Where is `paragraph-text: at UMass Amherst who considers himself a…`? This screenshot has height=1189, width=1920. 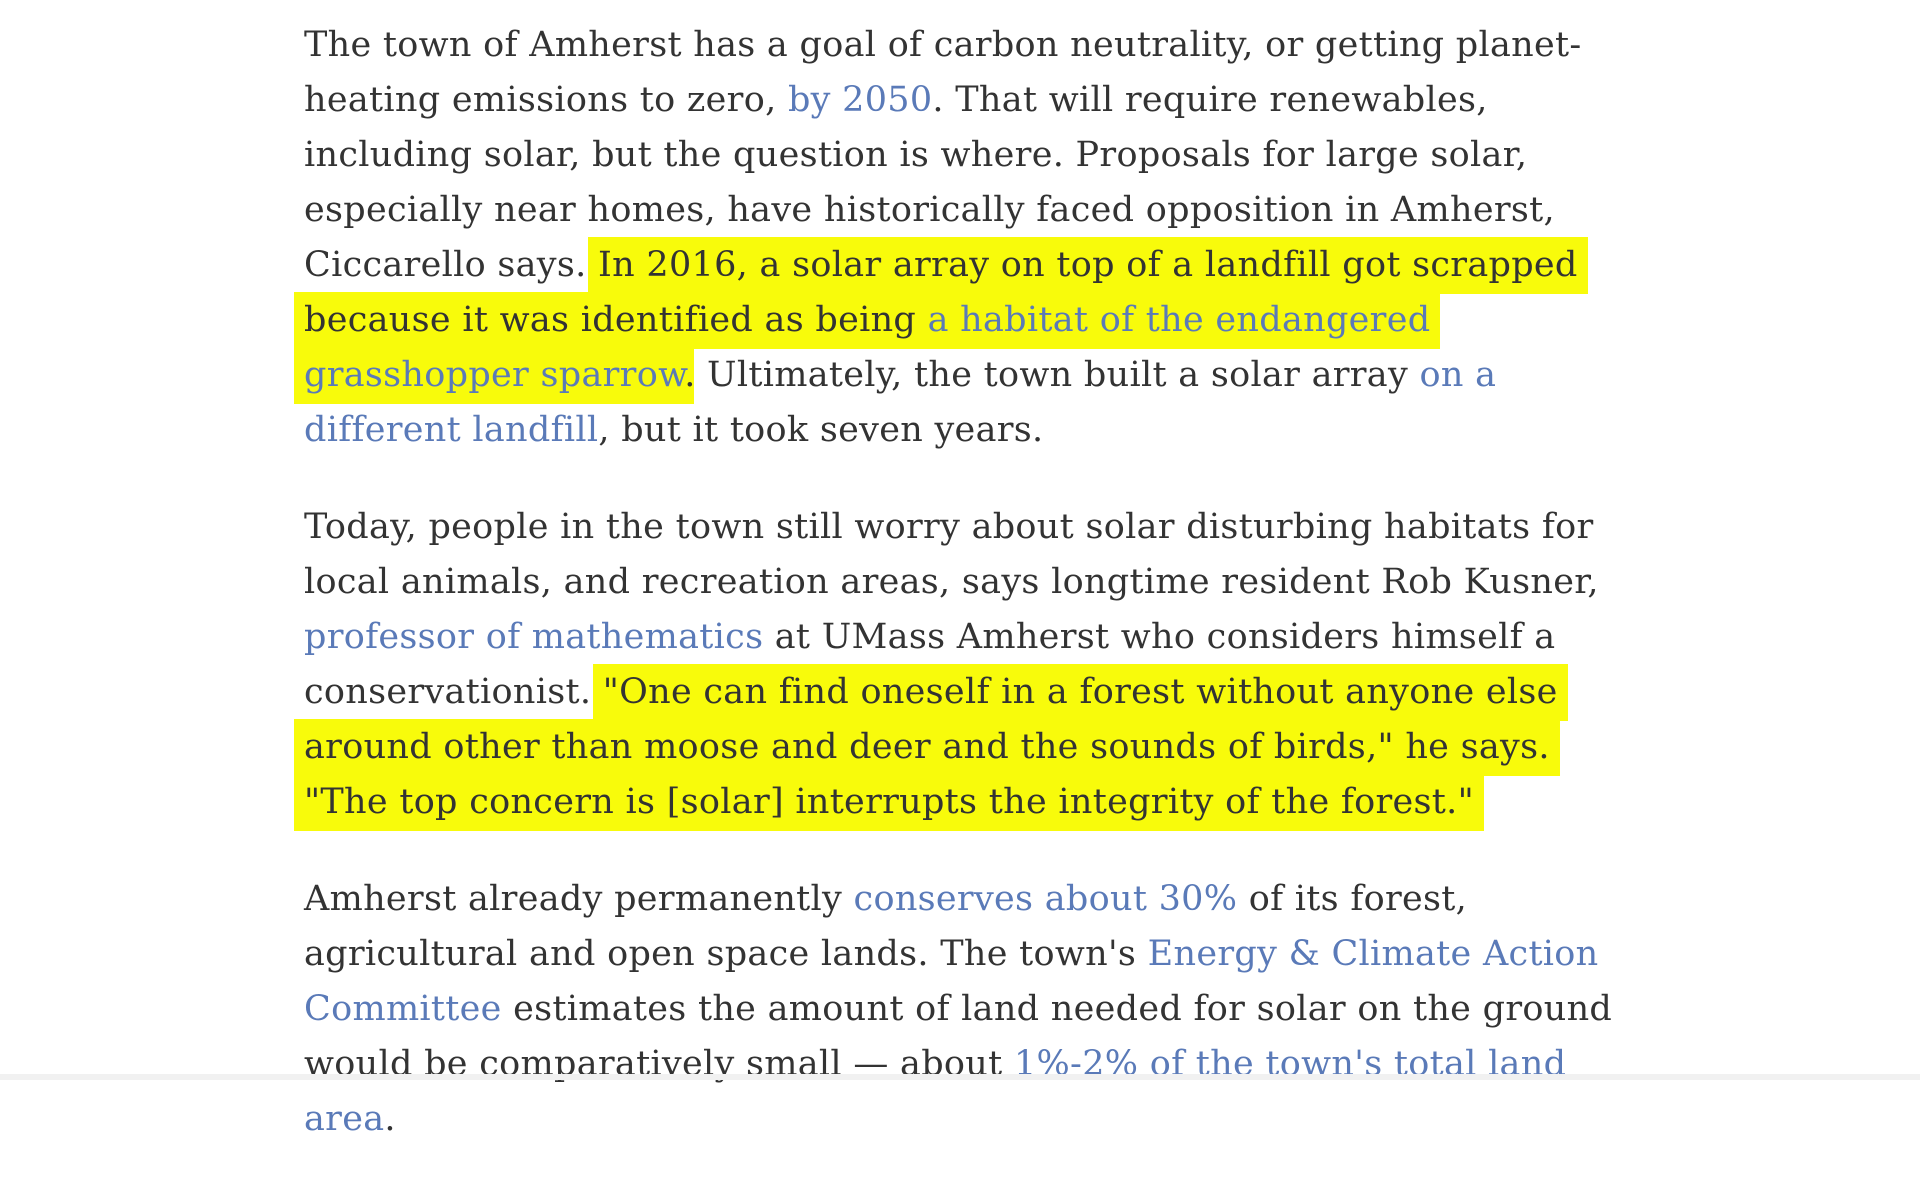
paragraph-text: at UMass Amherst who considers himself a… is located at coordinates (930, 664).